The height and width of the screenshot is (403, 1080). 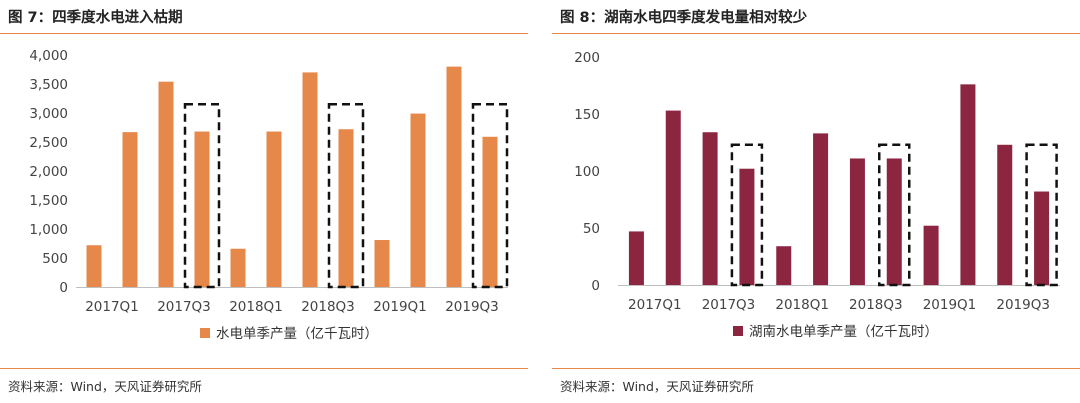 What do you see at coordinates (48, 114) in the screenshot?
I see `y-tick-label: 3,000` at bounding box center [48, 114].